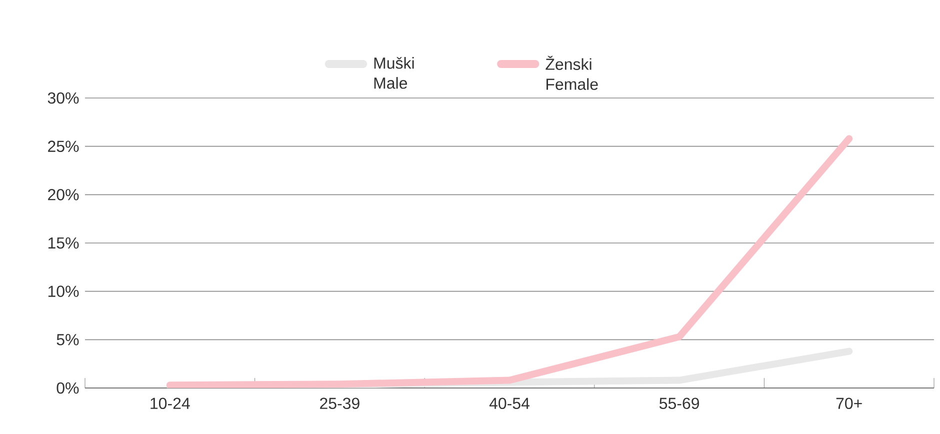  I want to click on legend-label: Muški Male, so click(394, 73).